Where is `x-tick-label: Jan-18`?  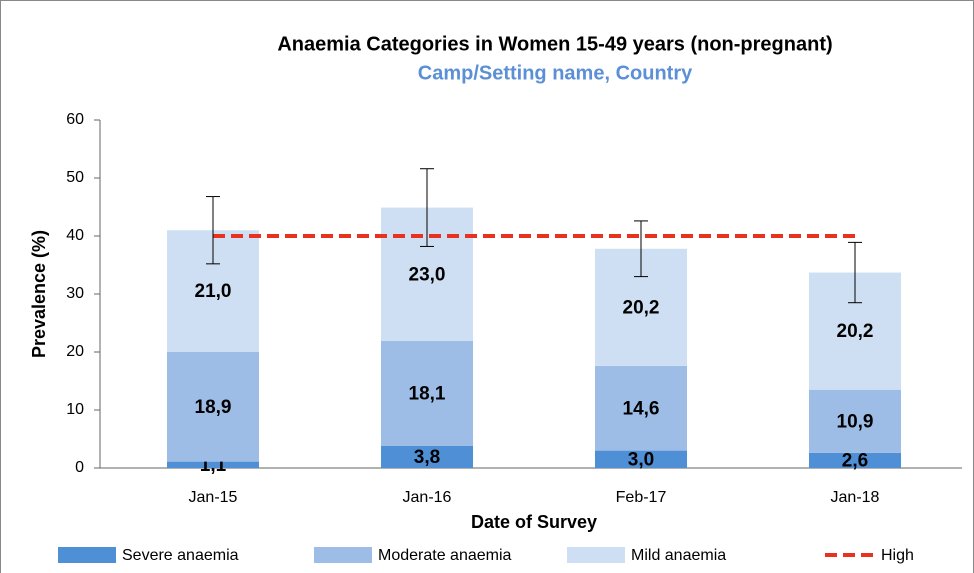 x-tick-label: Jan-18 is located at coordinates (855, 497).